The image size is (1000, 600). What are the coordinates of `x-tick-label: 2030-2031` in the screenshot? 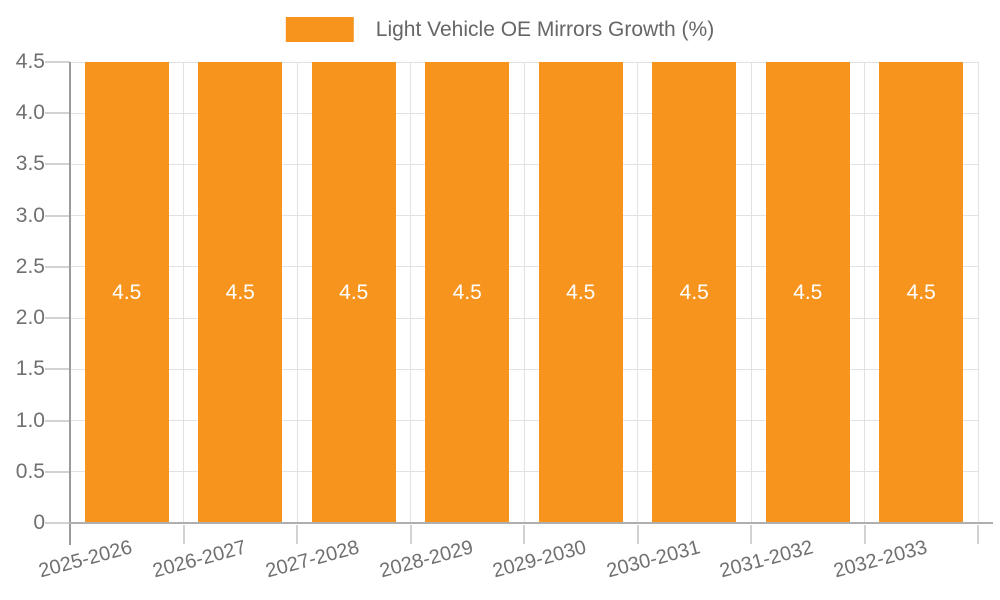 It's located at (653, 559).